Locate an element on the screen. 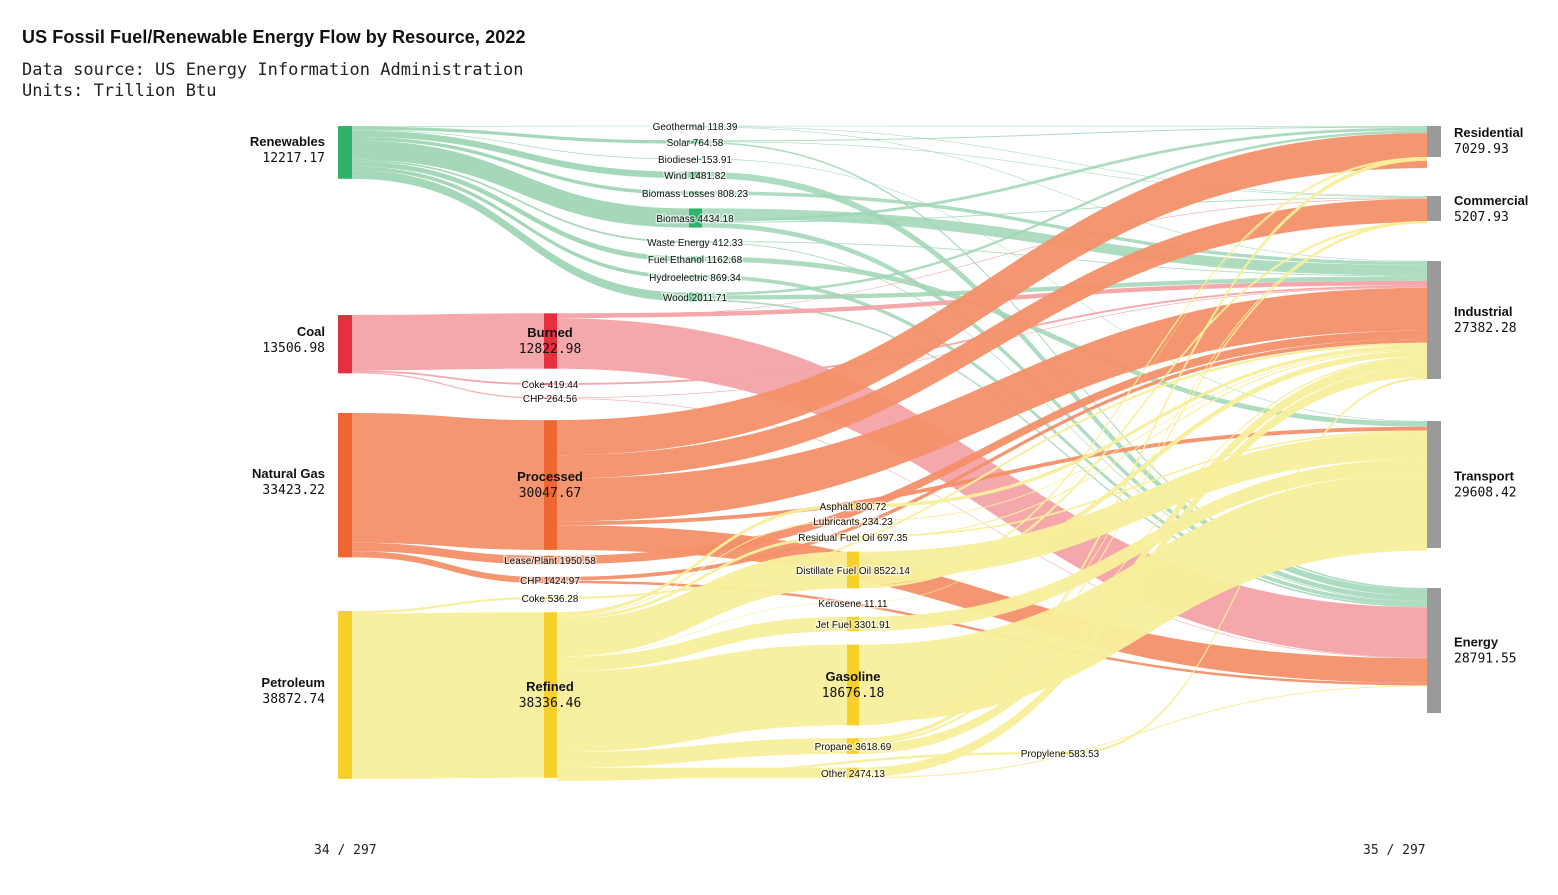 The height and width of the screenshot is (895, 1558). product-node-distillate-fuel-oil is located at coordinates (853, 570).